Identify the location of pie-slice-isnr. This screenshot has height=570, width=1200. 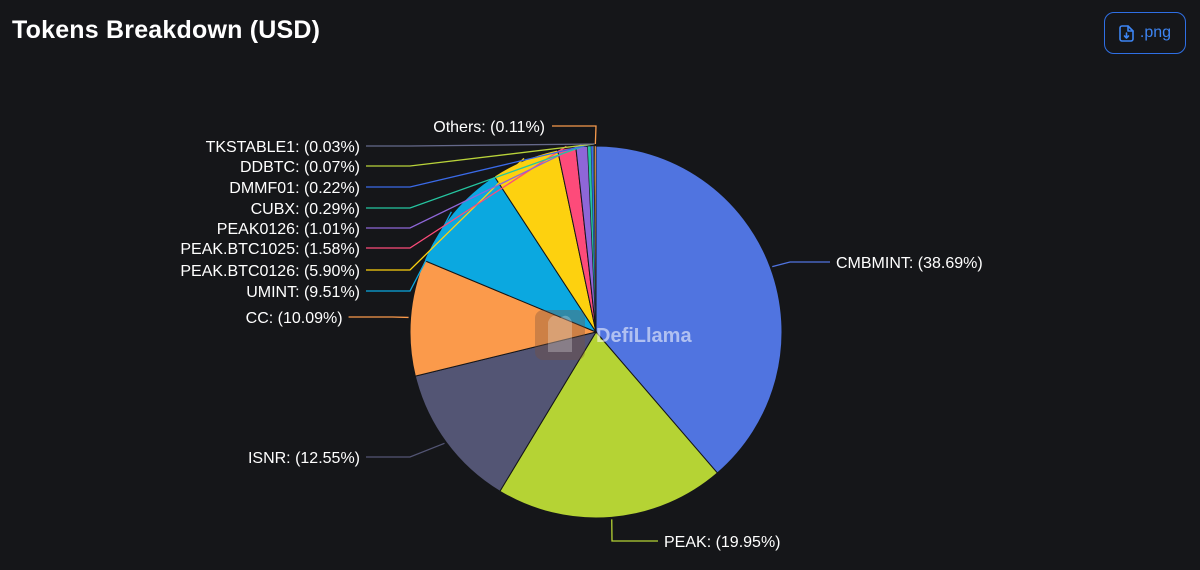
(506, 411).